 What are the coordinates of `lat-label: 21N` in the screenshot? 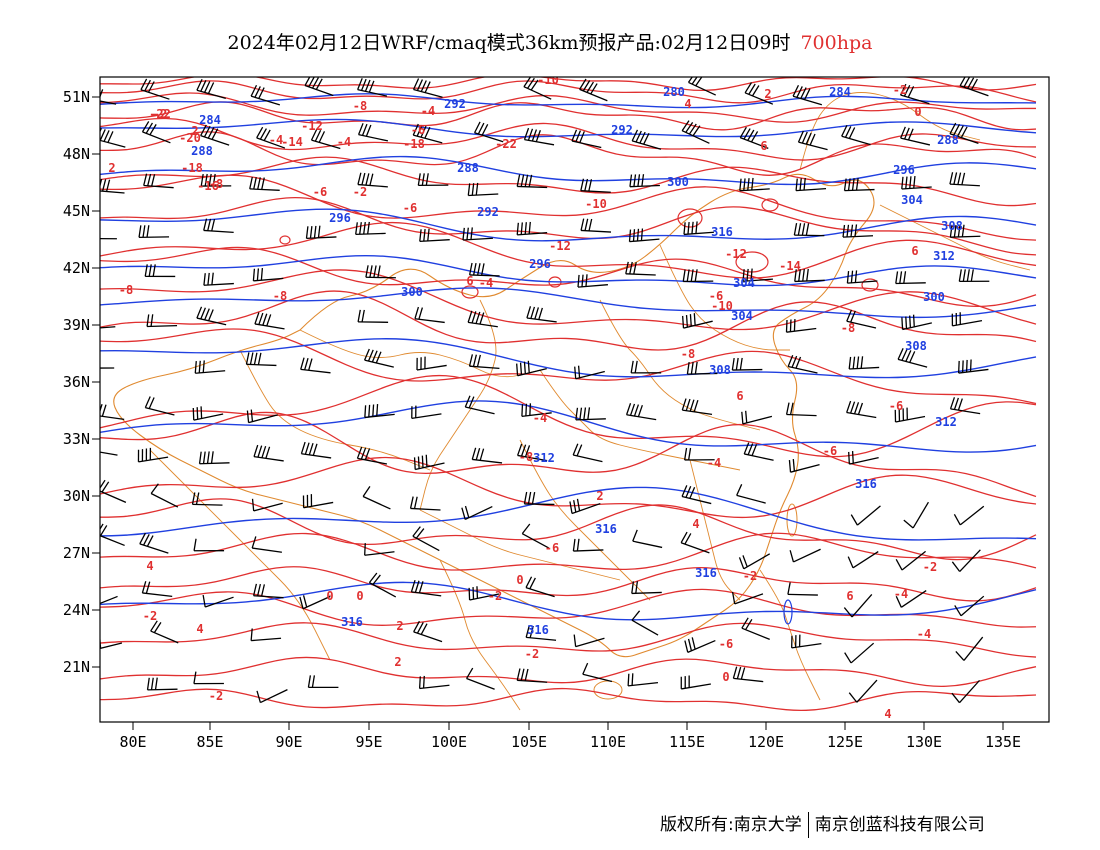 It's located at (76, 667).